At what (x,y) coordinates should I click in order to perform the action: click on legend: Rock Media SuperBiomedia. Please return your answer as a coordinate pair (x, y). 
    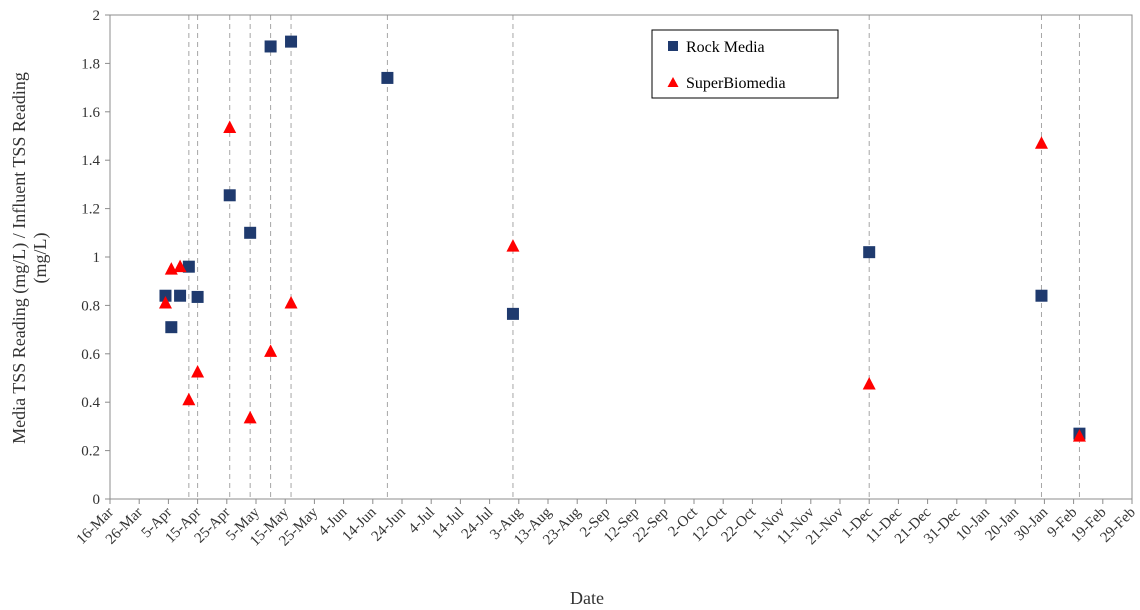
    Looking at the image, I should click on (745, 64).